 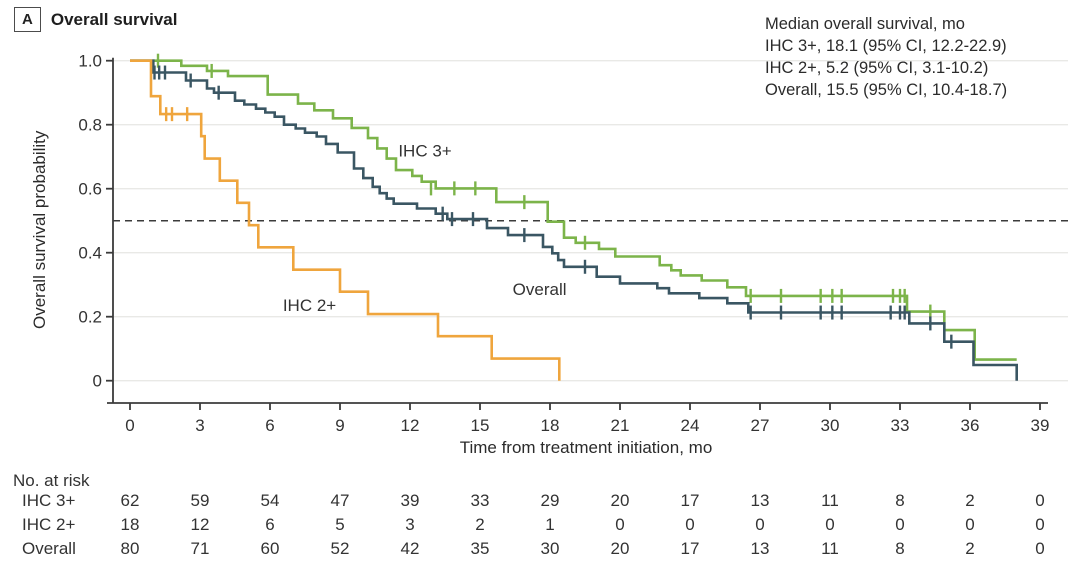 I want to click on y-tick-label: 0.8, so click(x=90, y=125).